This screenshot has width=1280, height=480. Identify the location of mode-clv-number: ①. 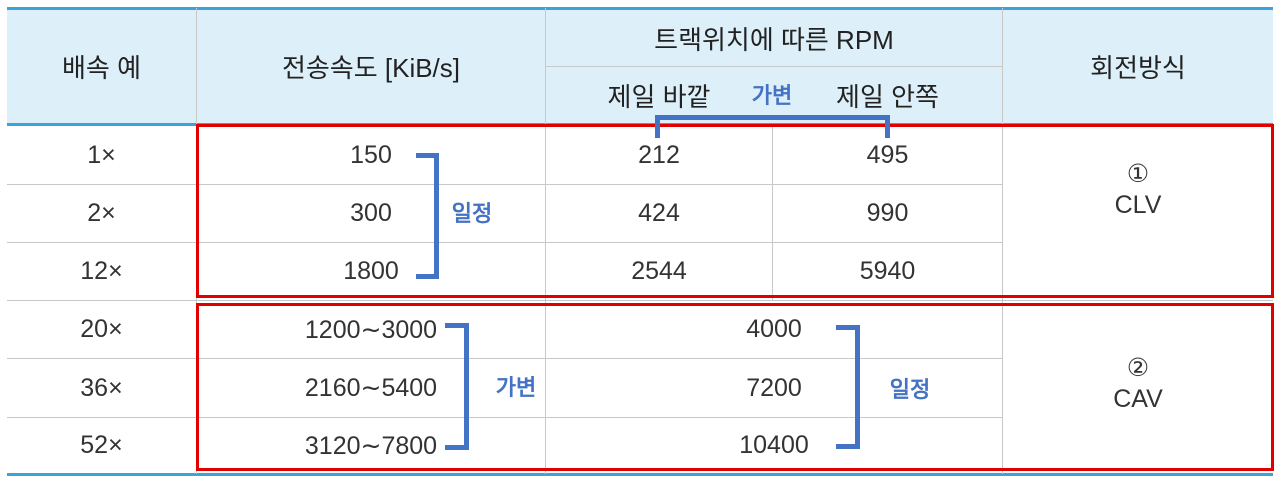
(1138, 173).